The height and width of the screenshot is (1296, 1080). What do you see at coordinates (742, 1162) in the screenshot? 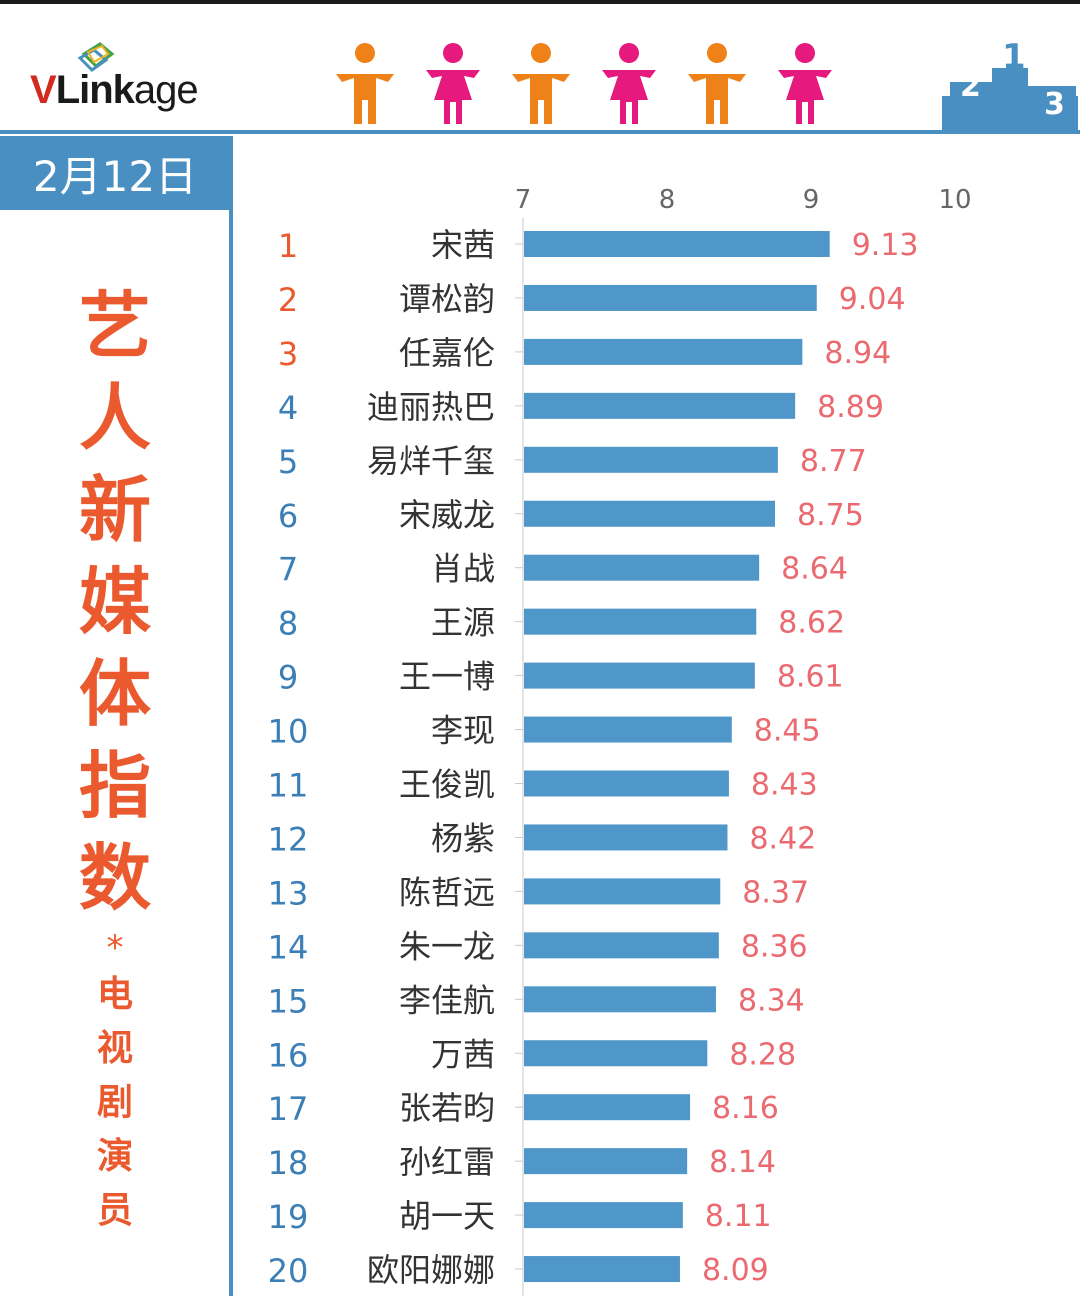
I see `value-label: 8.14` at bounding box center [742, 1162].